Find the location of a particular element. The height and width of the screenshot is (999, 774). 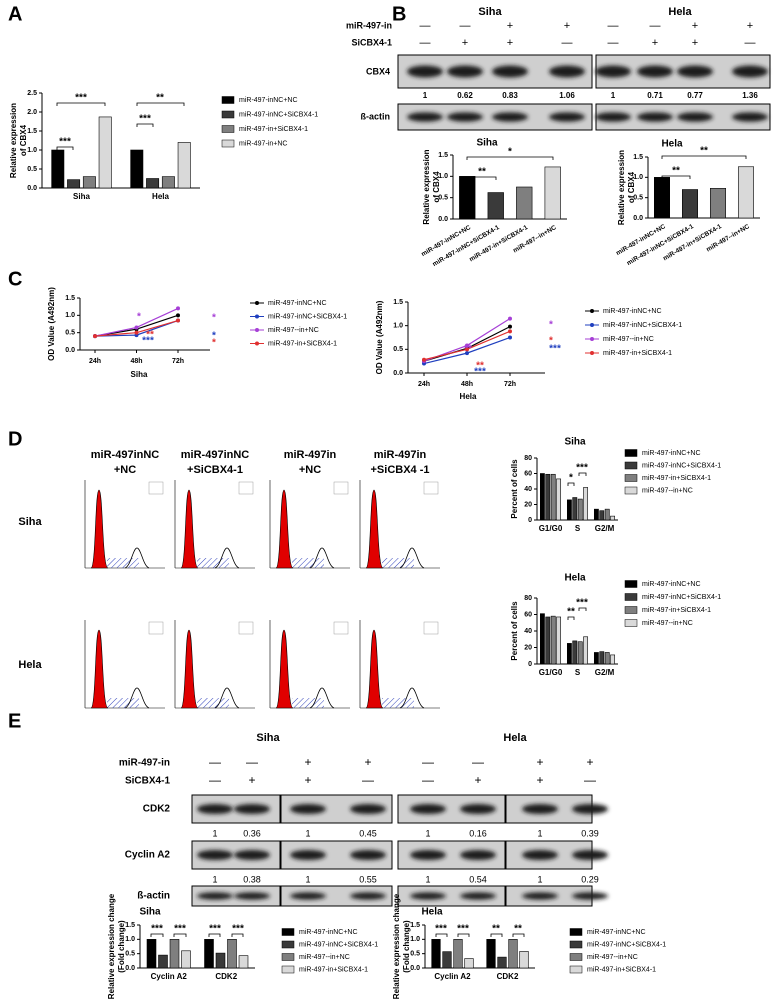

column-header: +NC is located at coordinates (310, 470).